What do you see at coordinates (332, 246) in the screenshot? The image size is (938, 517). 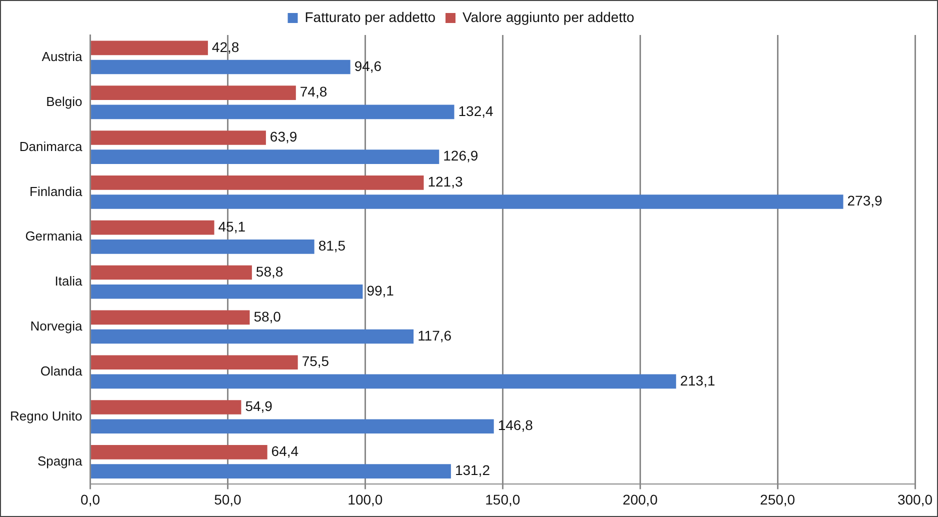 I see `data-label: 81,5` at bounding box center [332, 246].